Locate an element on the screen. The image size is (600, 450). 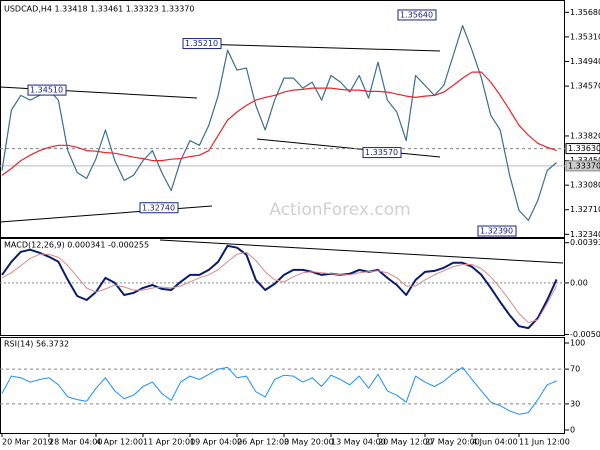
x-tick-label: 3 May 20:00 is located at coordinates (309, 442).